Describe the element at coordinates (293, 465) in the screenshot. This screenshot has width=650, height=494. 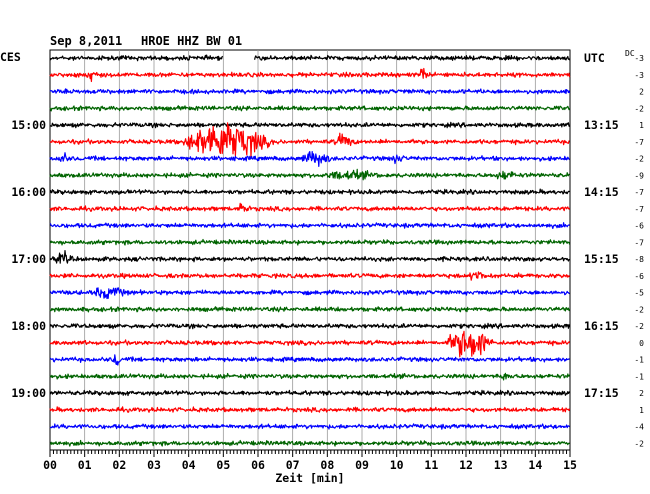
I see `x-tick-label: 07` at that location.